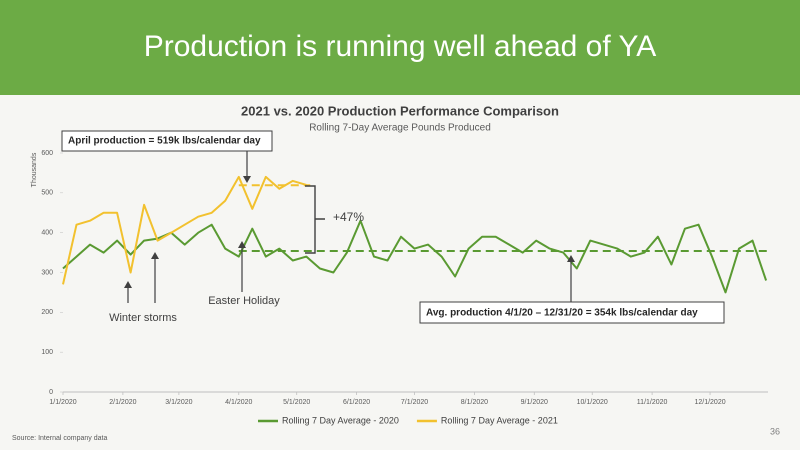  What do you see at coordinates (51, 392) in the screenshot?
I see `y-tick-label: 0` at bounding box center [51, 392].